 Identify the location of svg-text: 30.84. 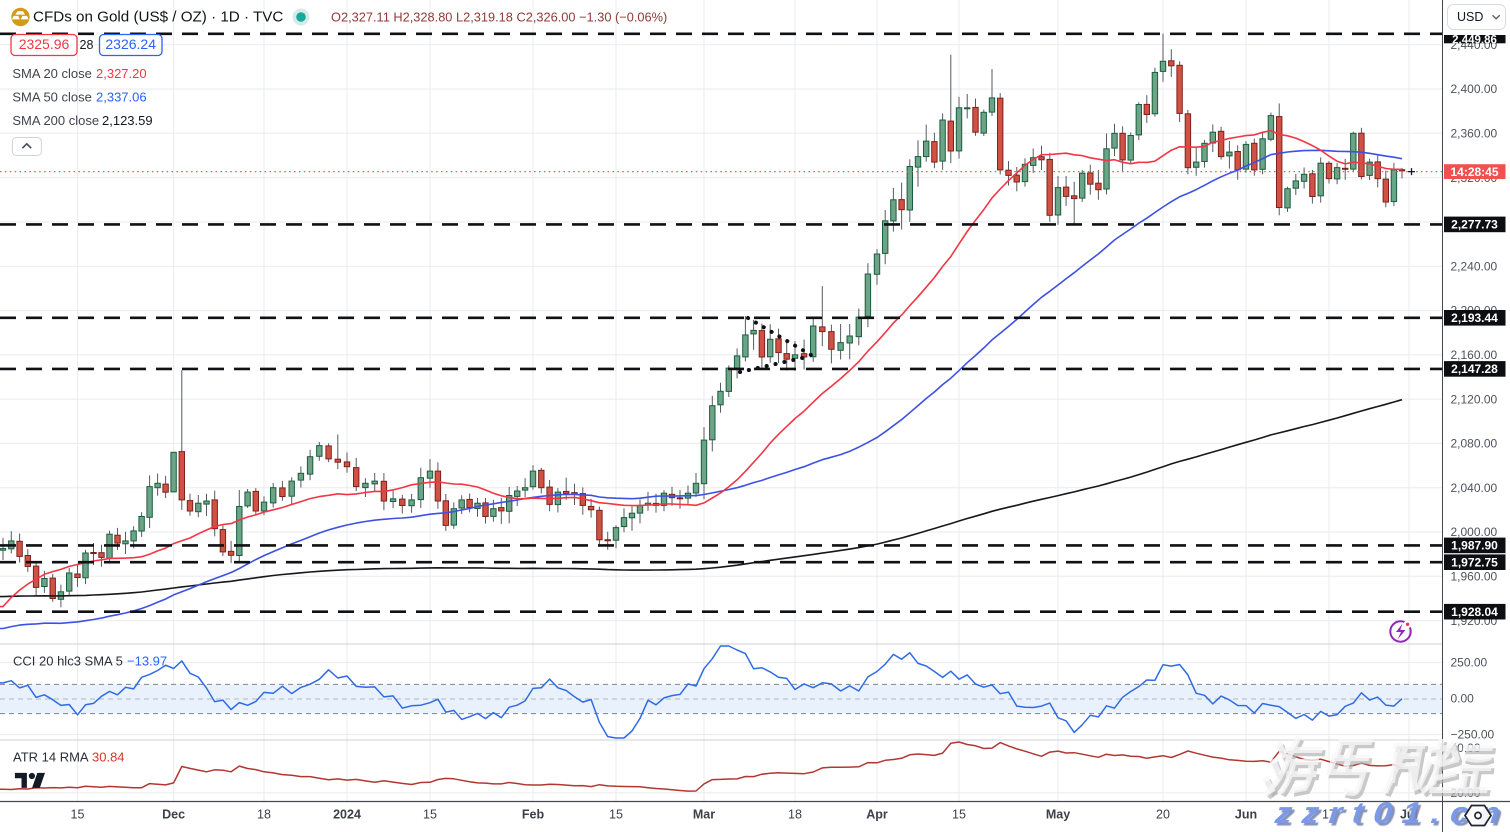
(108, 757).